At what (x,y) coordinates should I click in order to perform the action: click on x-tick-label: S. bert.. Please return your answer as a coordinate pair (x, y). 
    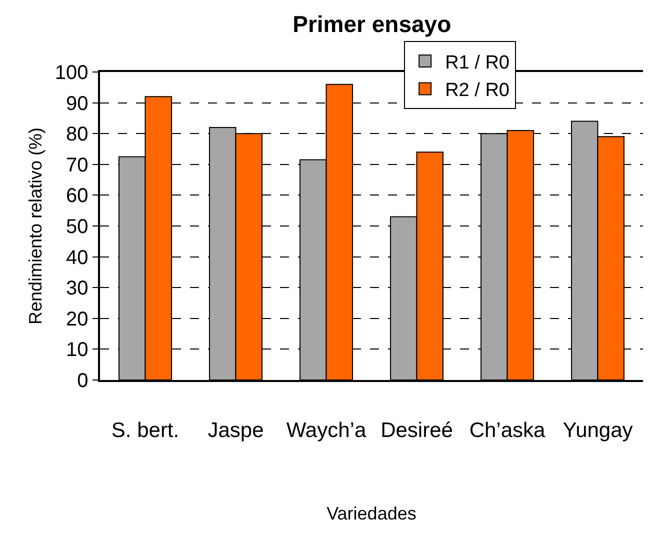
    Looking at the image, I should click on (145, 430).